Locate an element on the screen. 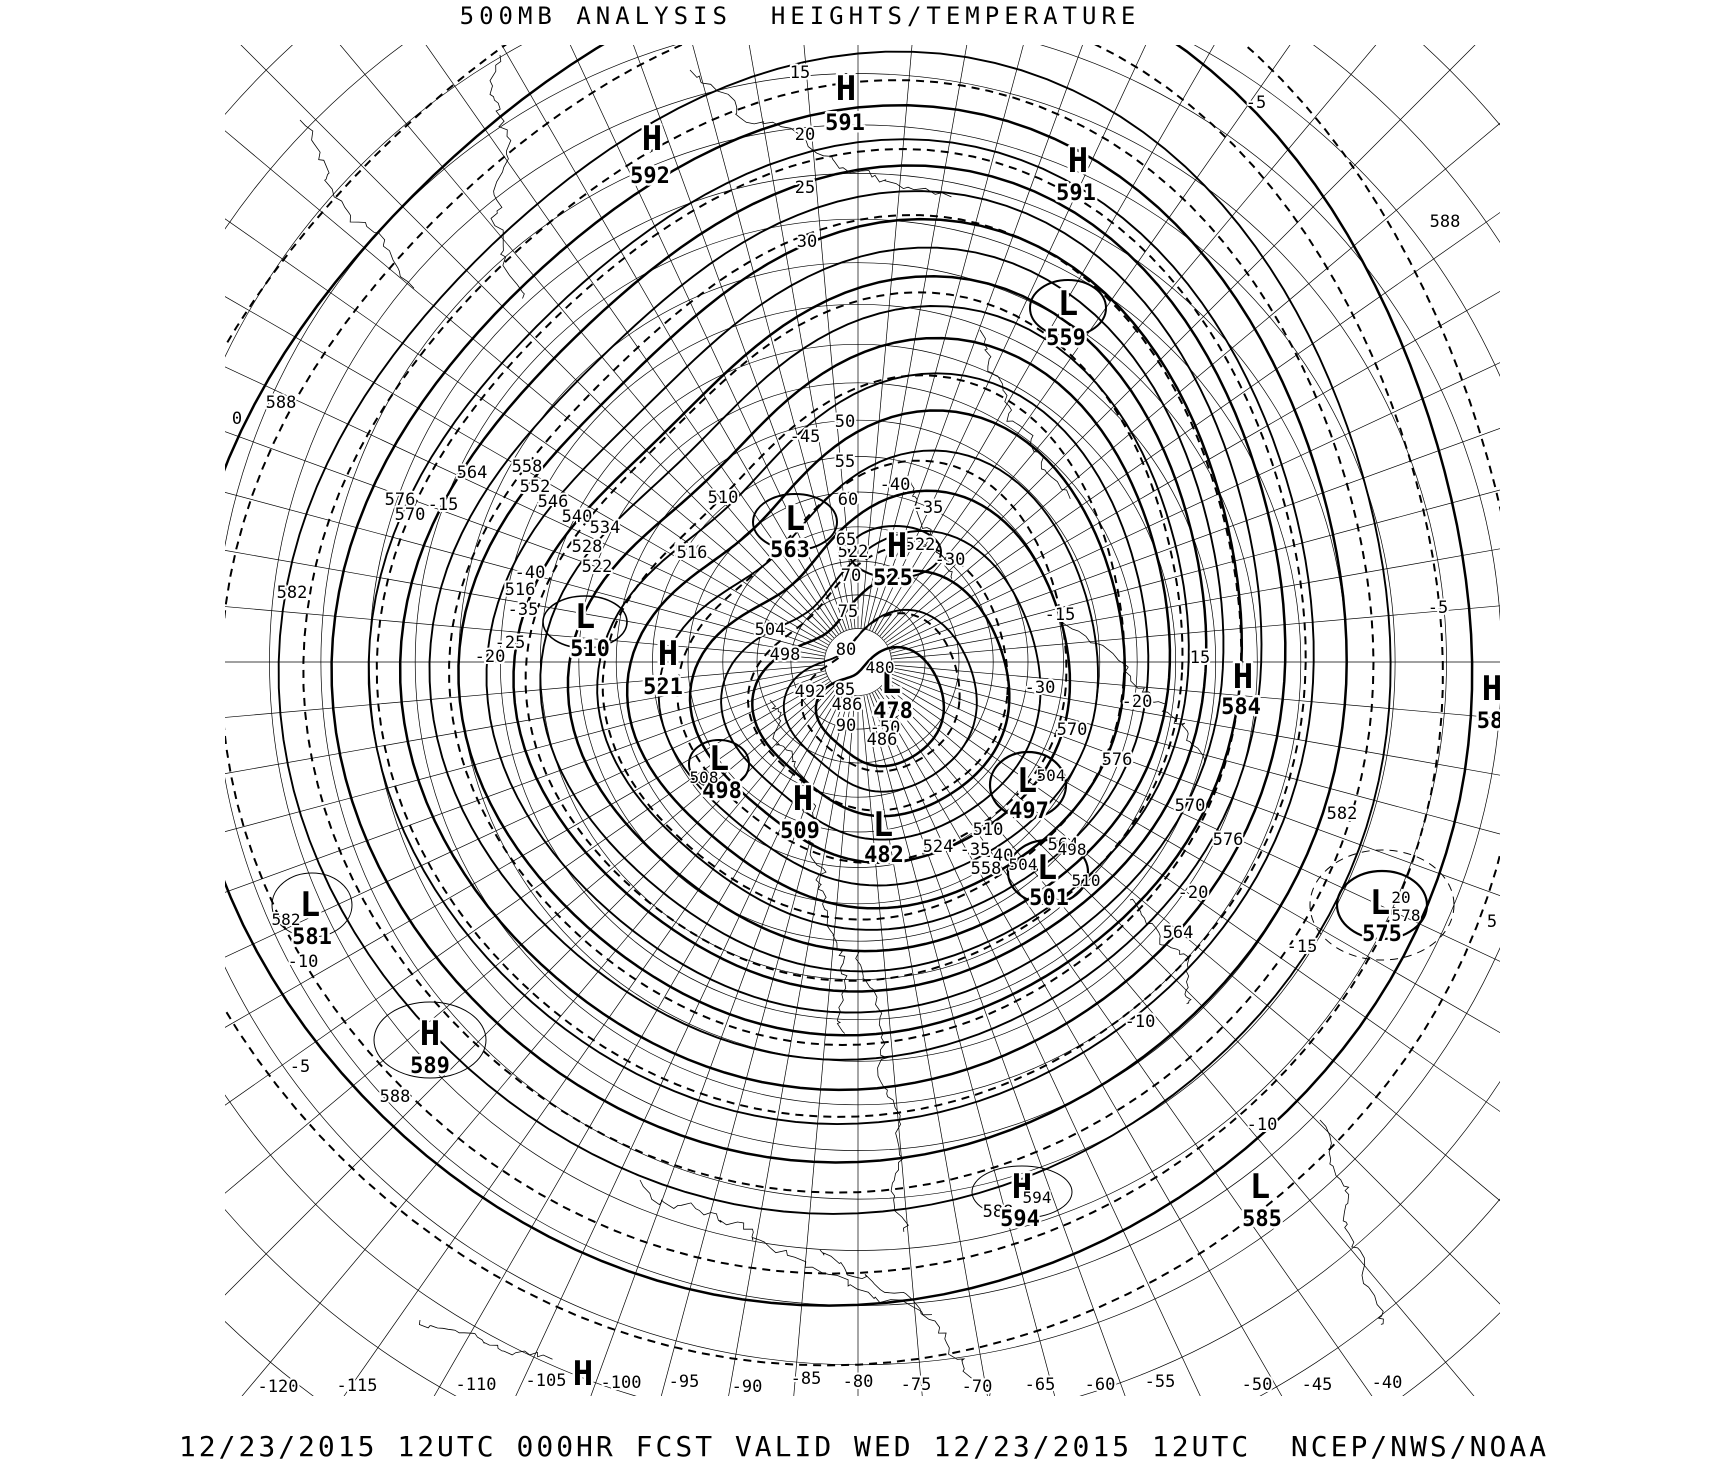 The image size is (1728, 1478). contour-label: 5 is located at coordinates (1492, 922).